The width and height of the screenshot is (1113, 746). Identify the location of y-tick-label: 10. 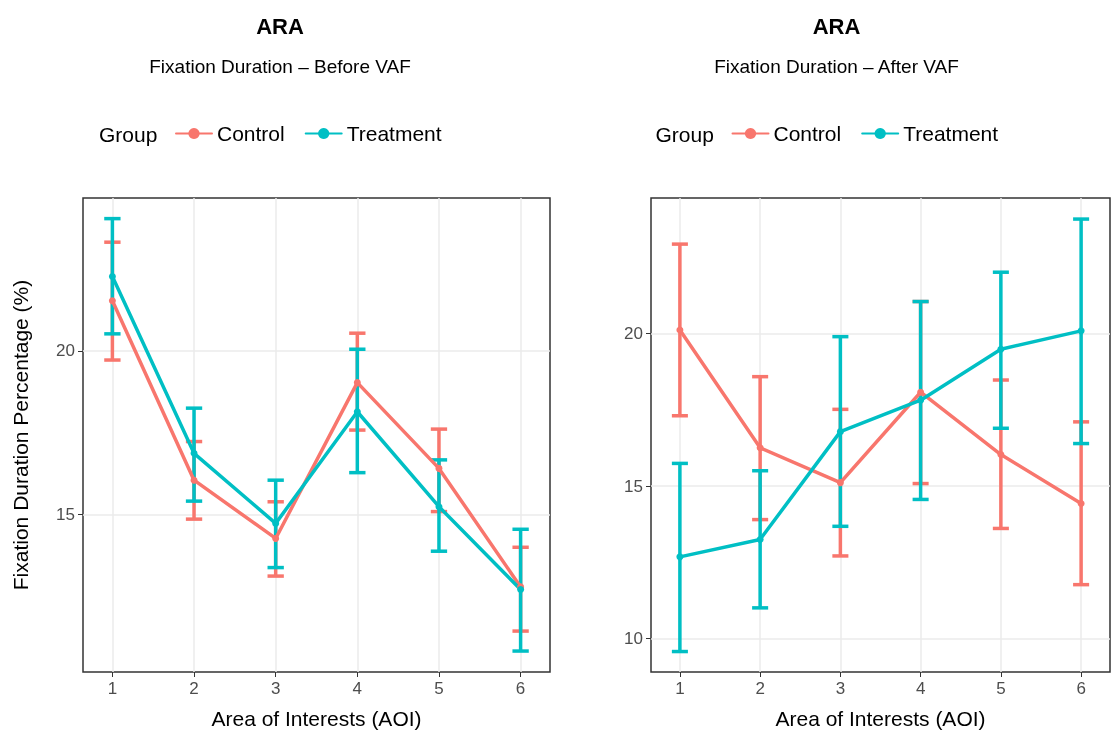
(633, 639).